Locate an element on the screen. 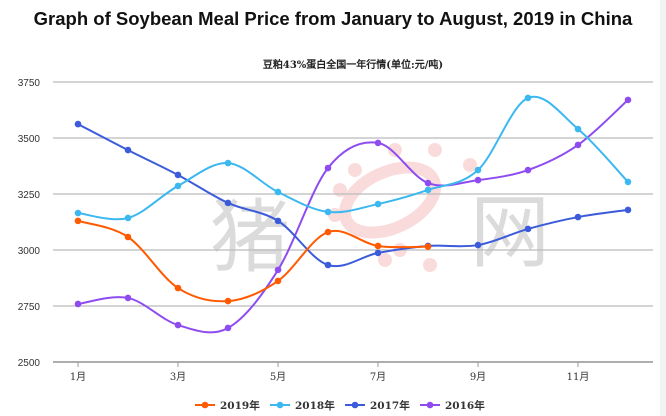 Image resolution: width=666 pixels, height=416 pixels. x-tick-label: 1月 is located at coordinates (78, 377).